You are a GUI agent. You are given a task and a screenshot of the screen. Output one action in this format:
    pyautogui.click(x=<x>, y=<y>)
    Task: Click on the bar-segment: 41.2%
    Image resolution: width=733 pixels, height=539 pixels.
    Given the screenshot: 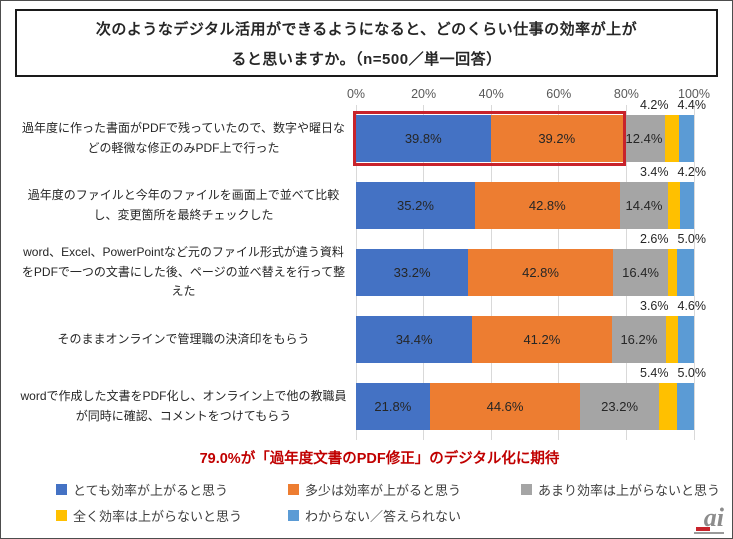 What is the action you would take?
    pyautogui.click(x=542, y=339)
    